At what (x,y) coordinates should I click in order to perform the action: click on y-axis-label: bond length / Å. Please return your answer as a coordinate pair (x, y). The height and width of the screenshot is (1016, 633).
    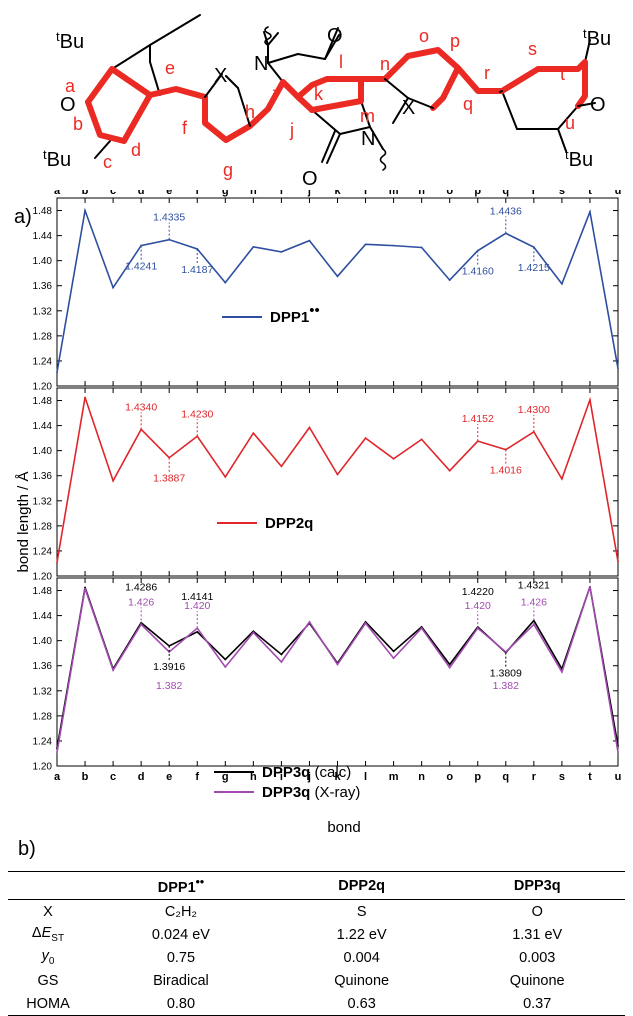
    Looking at the image, I should click on (23, 522).